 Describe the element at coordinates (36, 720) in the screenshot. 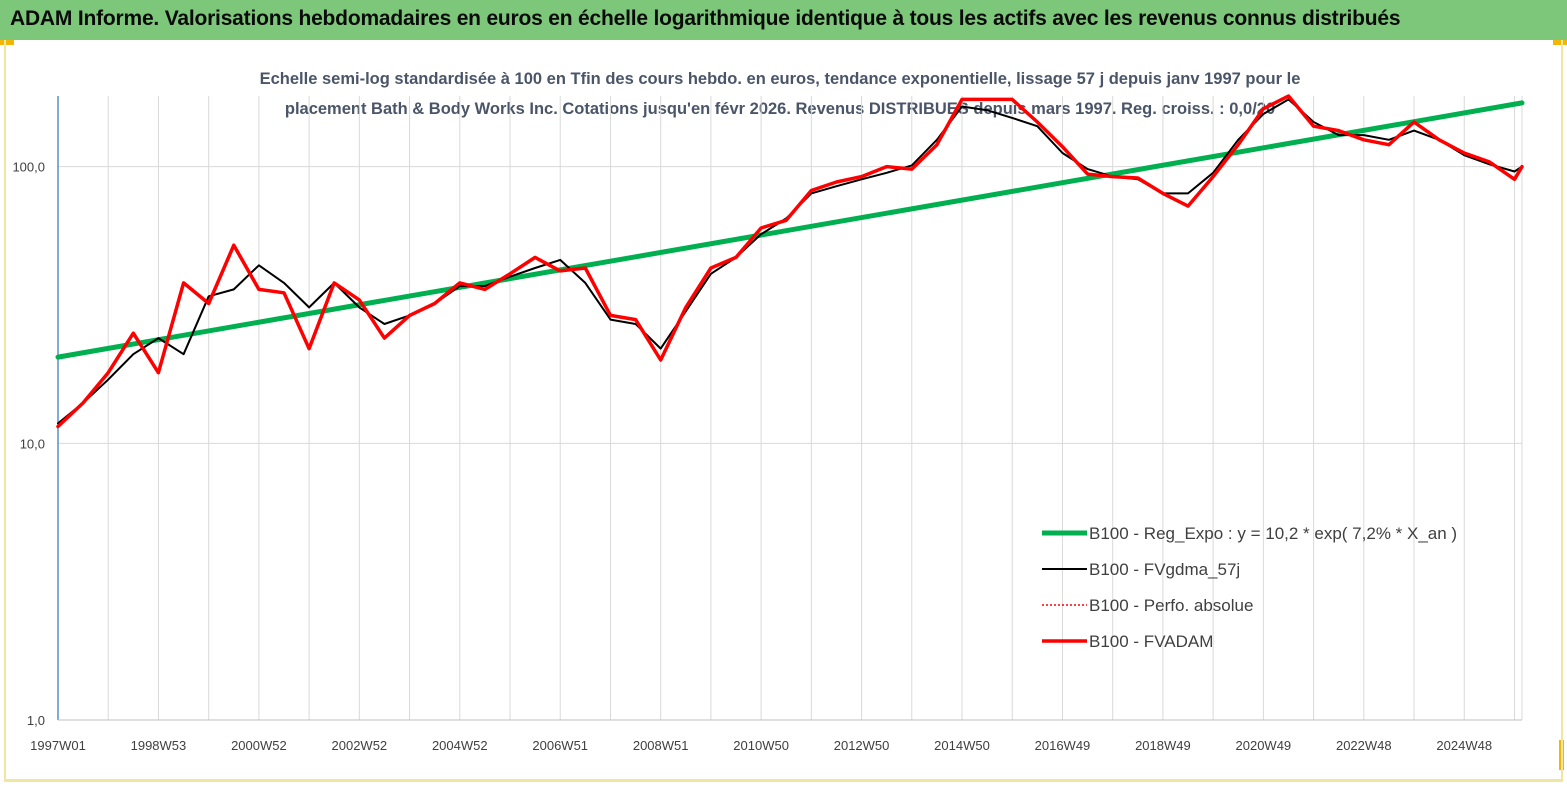

I see `y-tick-label: 1,0` at that location.